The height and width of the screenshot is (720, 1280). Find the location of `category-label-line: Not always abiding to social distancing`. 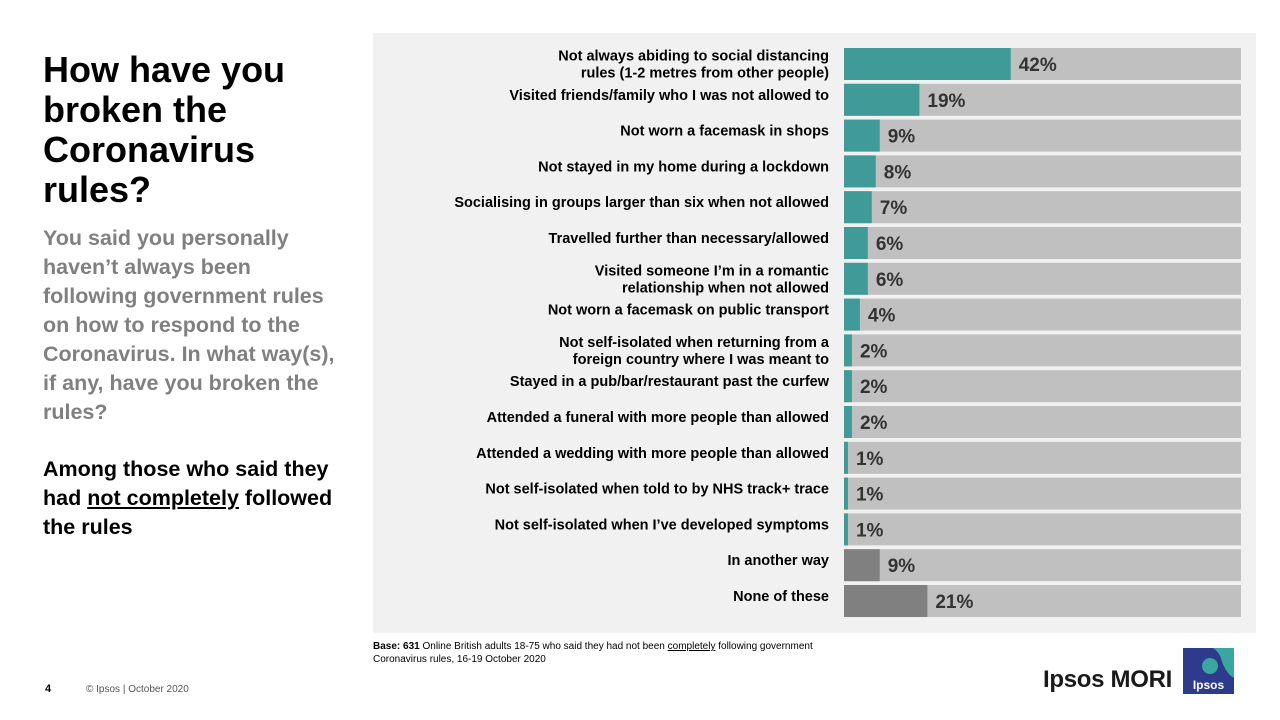

category-label-line: Not always abiding to social distancing is located at coordinates (693, 57).